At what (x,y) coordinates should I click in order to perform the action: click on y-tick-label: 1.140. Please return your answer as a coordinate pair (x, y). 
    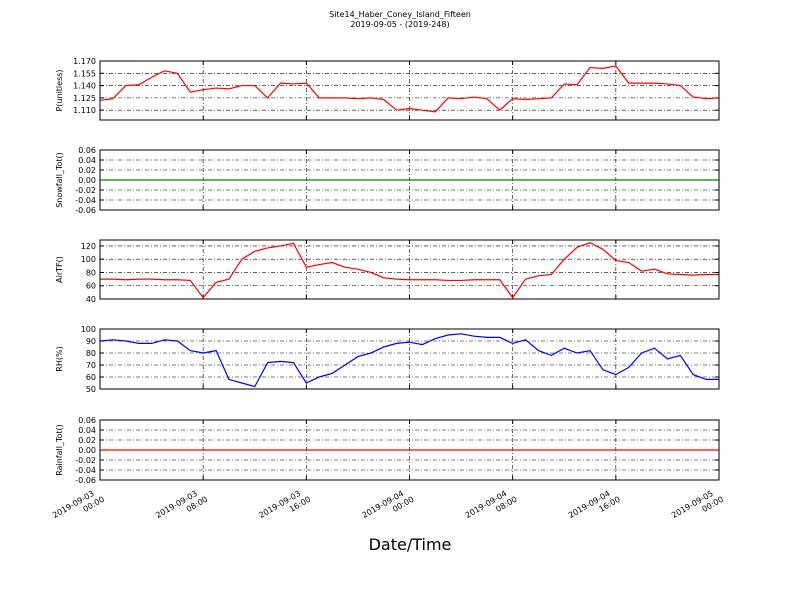
    Looking at the image, I should click on (84, 86).